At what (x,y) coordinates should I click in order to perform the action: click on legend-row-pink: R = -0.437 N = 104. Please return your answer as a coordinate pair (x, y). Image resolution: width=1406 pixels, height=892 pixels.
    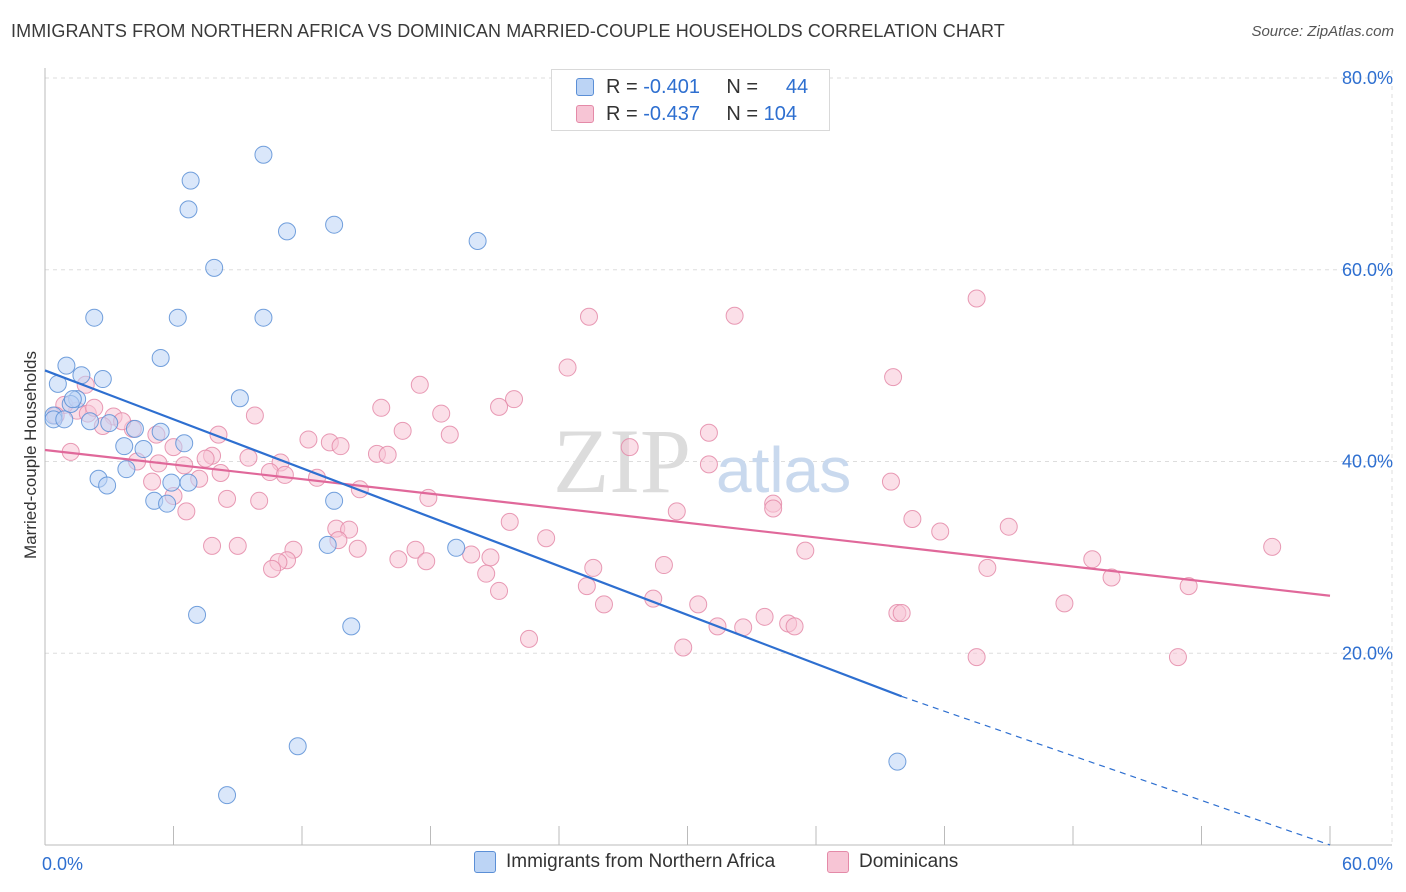
    Looking at the image, I should click on (686, 114).